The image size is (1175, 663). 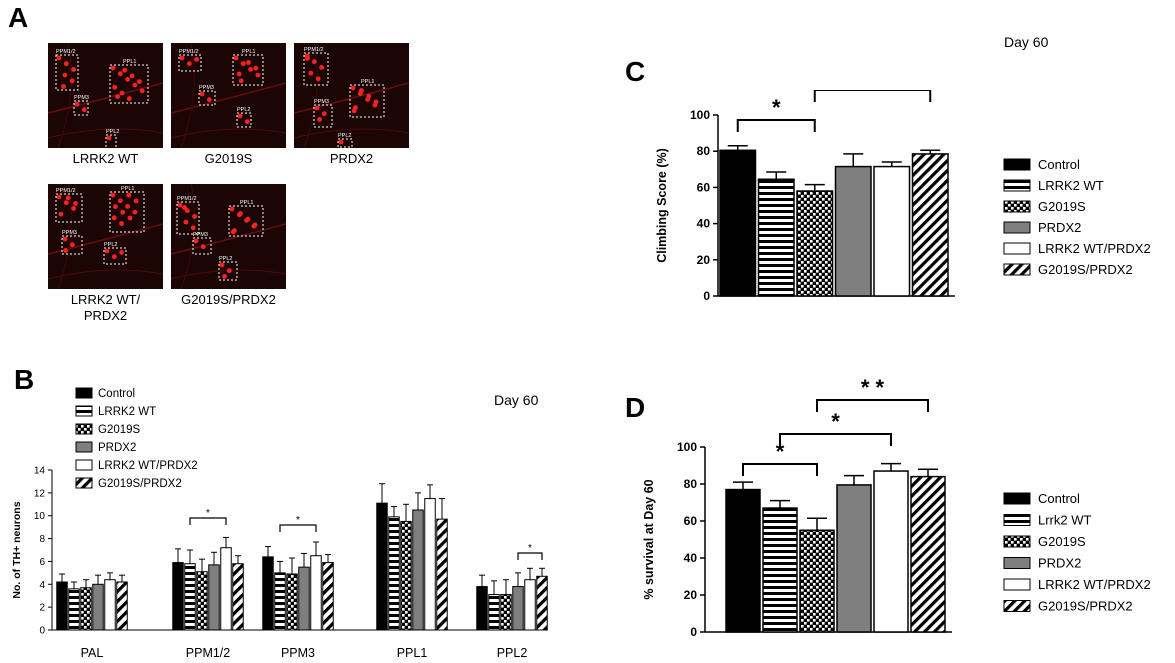 What do you see at coordinates (228, 158) in the screenshot?
I see `micrograph-caption: G2019S` at bounding box center [228, 158].